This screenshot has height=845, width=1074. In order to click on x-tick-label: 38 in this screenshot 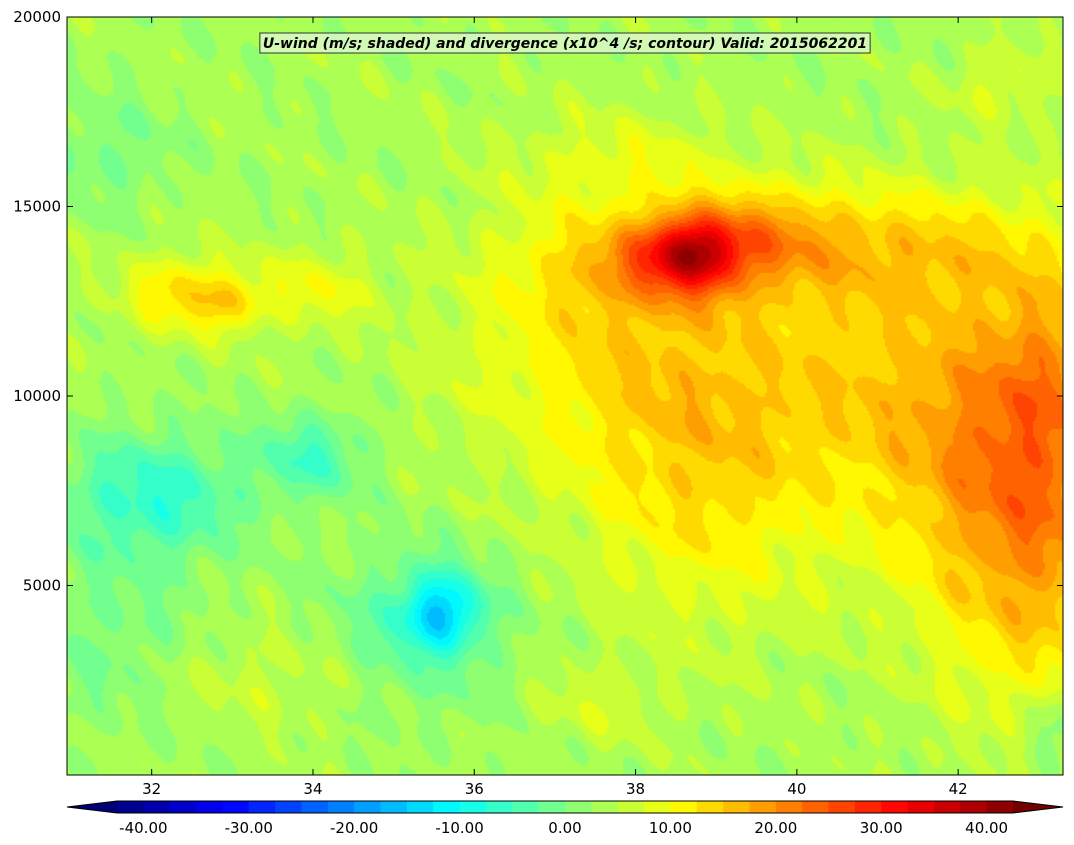, I will do `click(635, 789)`.